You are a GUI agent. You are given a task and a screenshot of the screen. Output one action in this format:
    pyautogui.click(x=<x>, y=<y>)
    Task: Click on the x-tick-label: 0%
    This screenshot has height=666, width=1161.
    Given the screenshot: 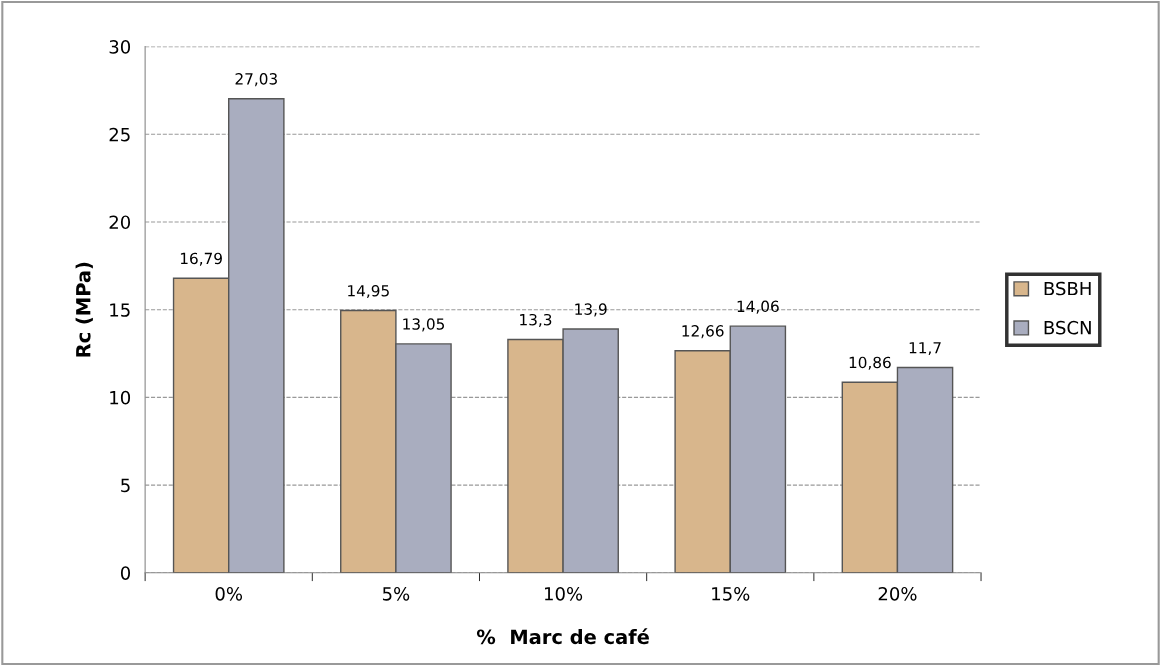 What is the action you would take?
    pyautogui.click(x=229, y=593)
    